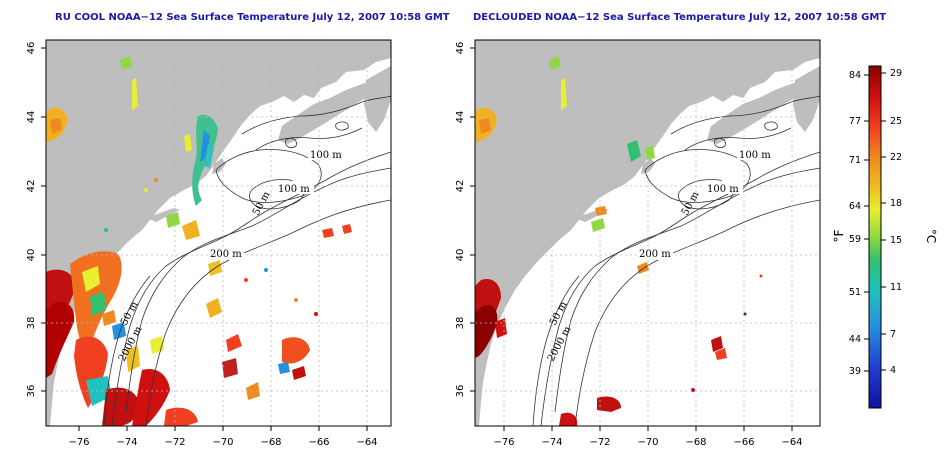  What do you see at coordinates (36, 220) in the screenshot?
I see `left-y-axis: 36 38 40 42 44 46` at bounding box center [36, 220].